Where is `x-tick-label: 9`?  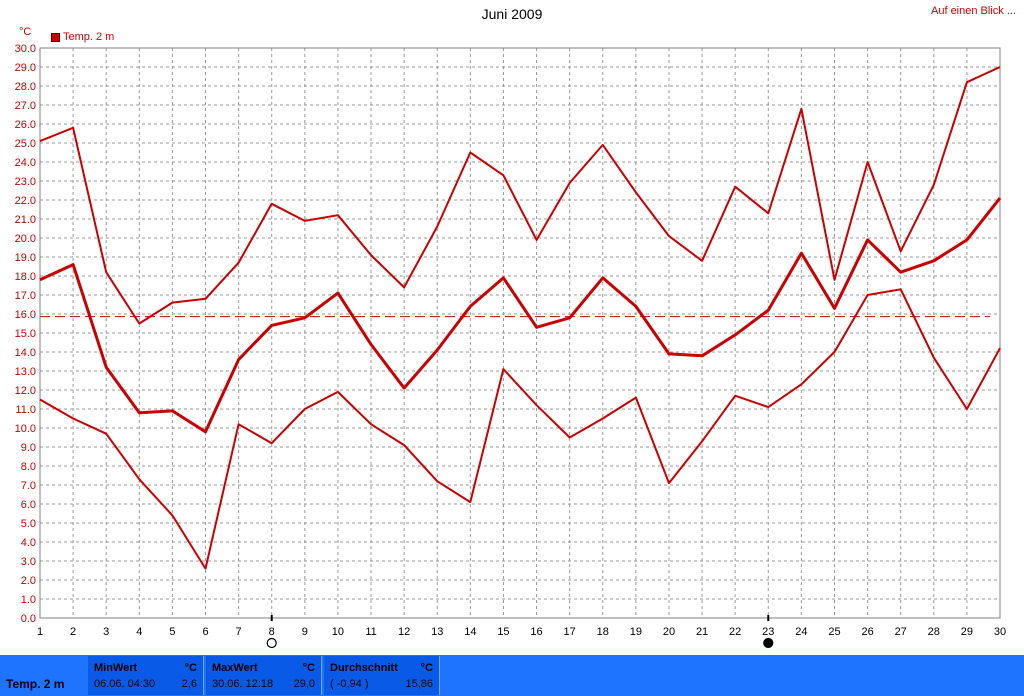 x-tick-label: 9 is located at coordinates (305, 632).